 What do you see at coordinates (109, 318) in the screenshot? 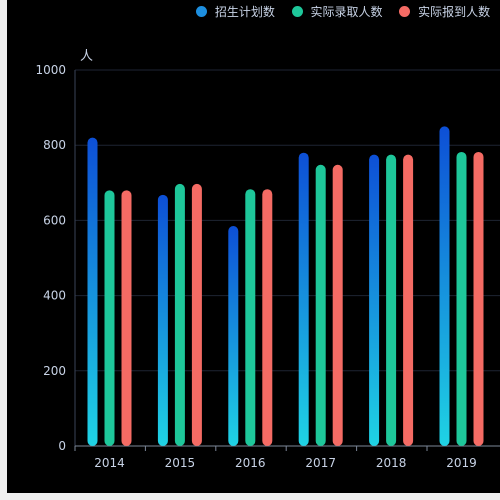
I see `bar-实际录取人数-2014` at bounding box center [109, 318].